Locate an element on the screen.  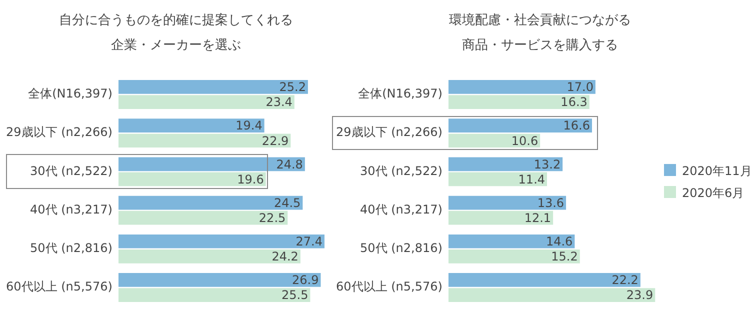
data-label: 14.6 is located at coordinates (559, 241).